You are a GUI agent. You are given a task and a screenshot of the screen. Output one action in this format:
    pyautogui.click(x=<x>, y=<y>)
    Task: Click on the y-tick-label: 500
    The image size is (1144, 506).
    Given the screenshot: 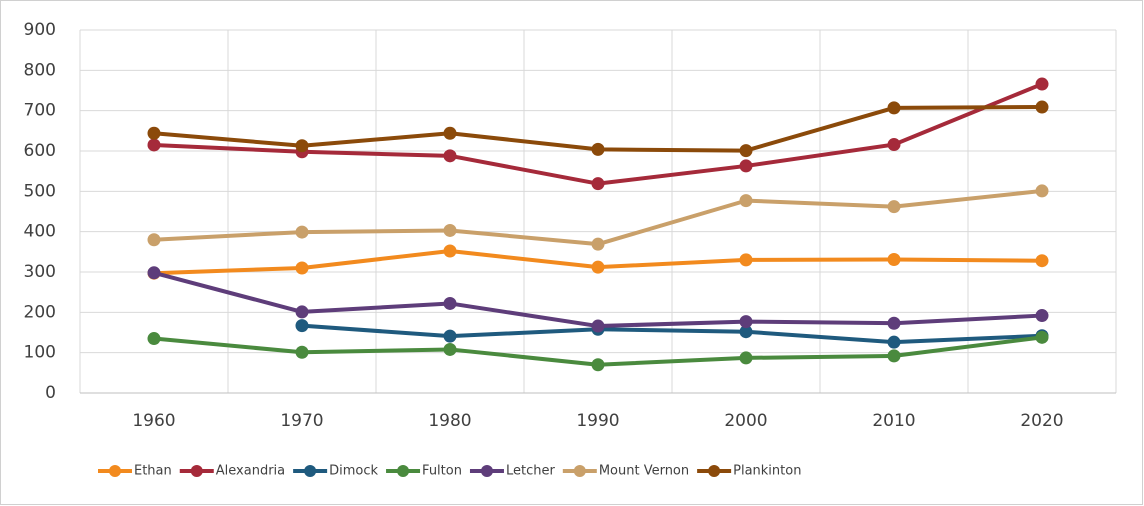 What is the action you would take?
    pyautogui.click(x=40, y=191)
    